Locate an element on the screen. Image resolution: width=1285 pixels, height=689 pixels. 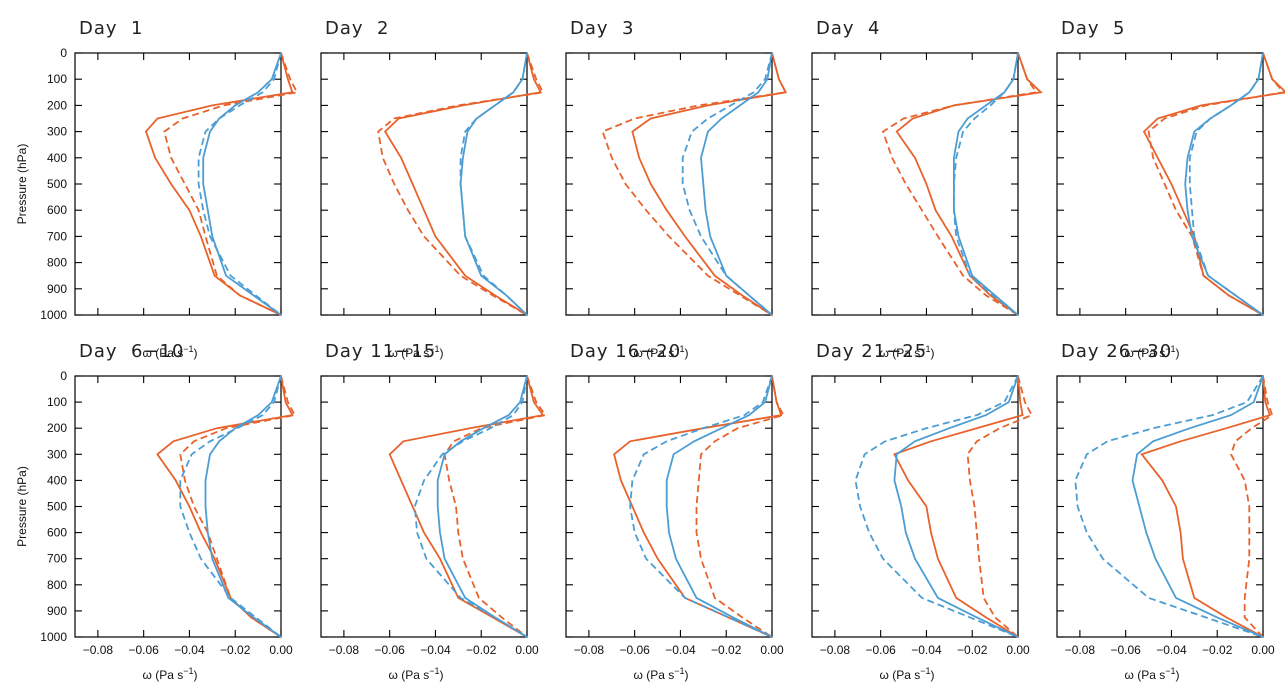
panel-5: Day 5 ω (Pa s−1) is located at coordinates (1170, 189).